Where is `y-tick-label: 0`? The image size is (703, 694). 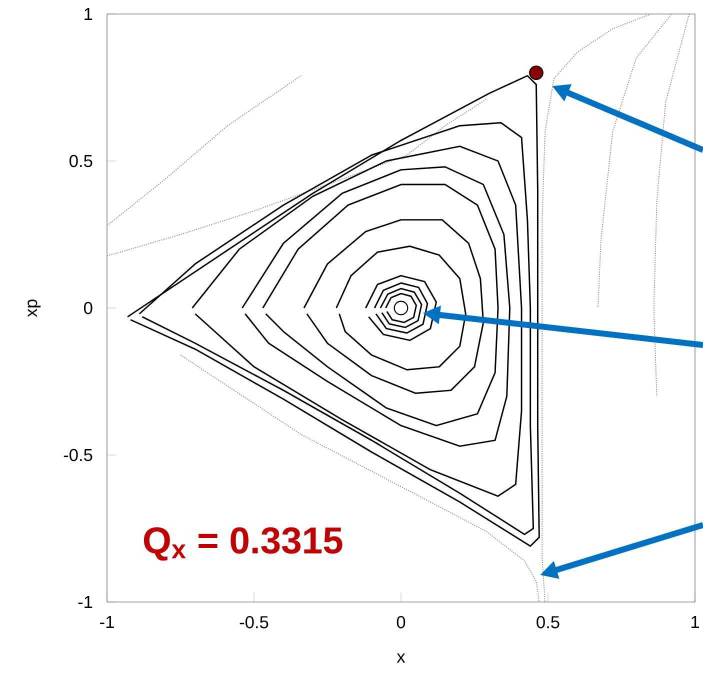
y-tick-label: 0 is located at coordinates (88, 308).